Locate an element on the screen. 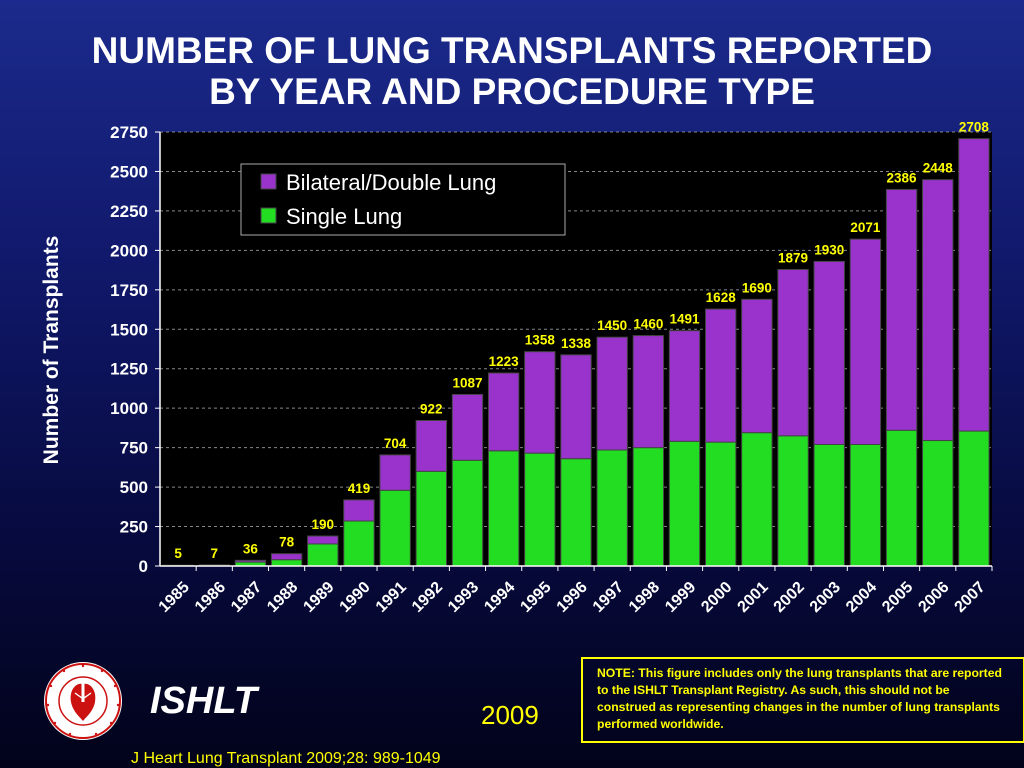  bar-single-lung-1995 is located at coordinates (540, 509).